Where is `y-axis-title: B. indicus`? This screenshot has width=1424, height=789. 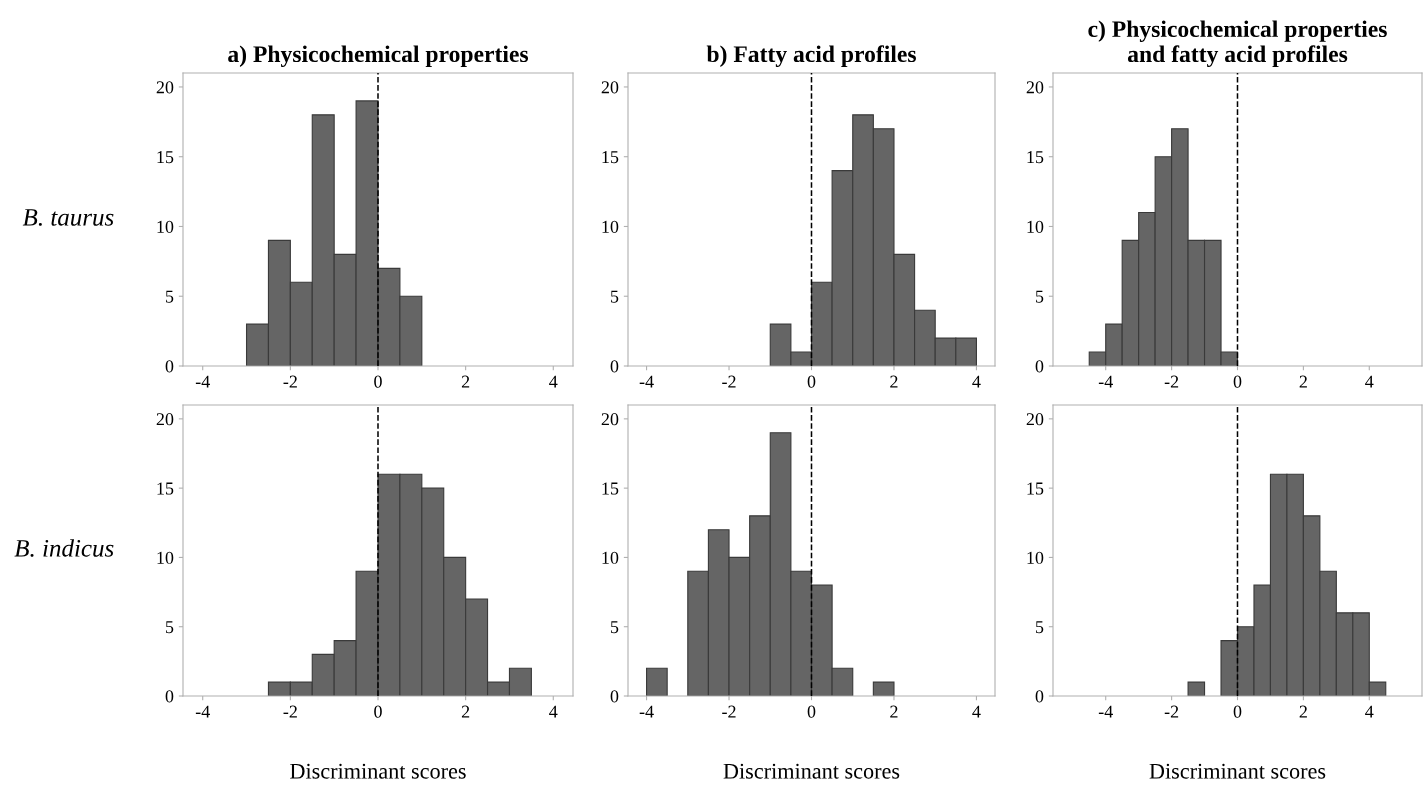 y-axis-title: B. indicus is located at coordinates (64, 548).